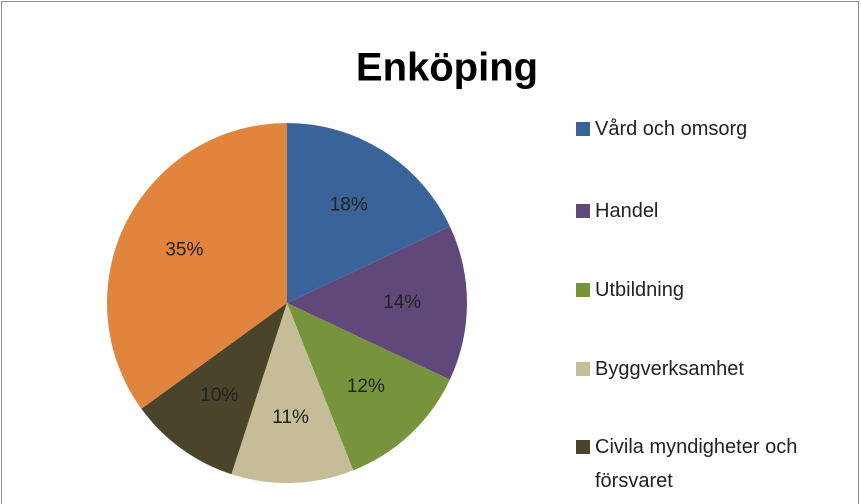 The image size is (861, 504). I want to click on legend-label: Vård och omsorg, so click(671, 129).